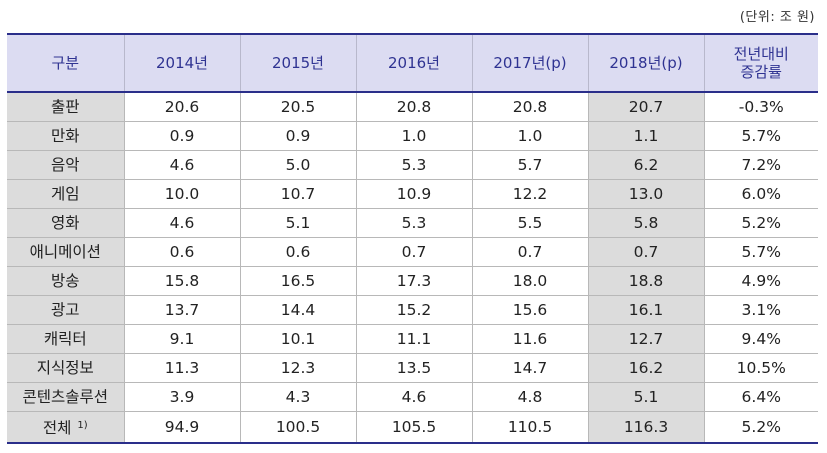 This screenshot has width=827, height=453. I want to click on value-cell: 10.5%, so click(760, 368).